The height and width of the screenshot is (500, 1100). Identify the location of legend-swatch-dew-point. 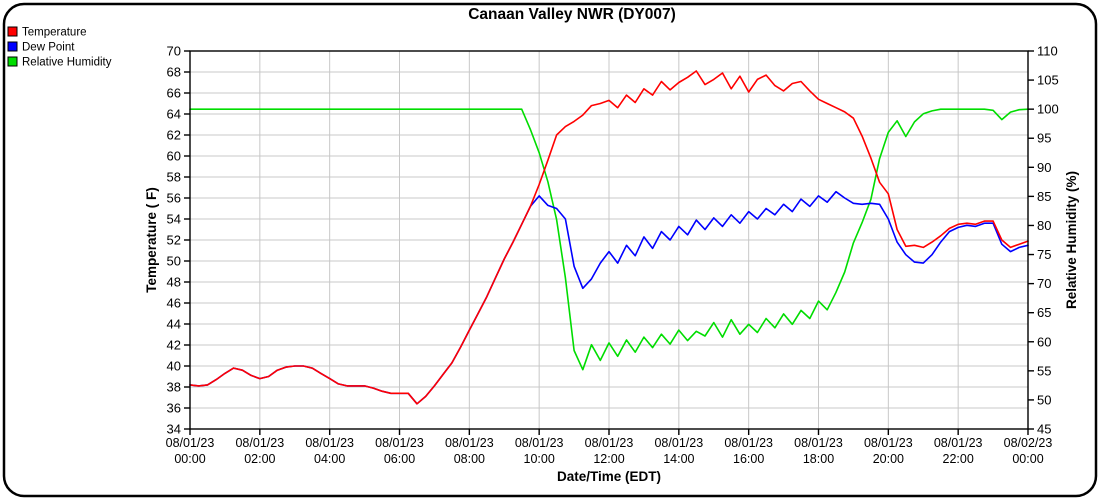
(12, 46).